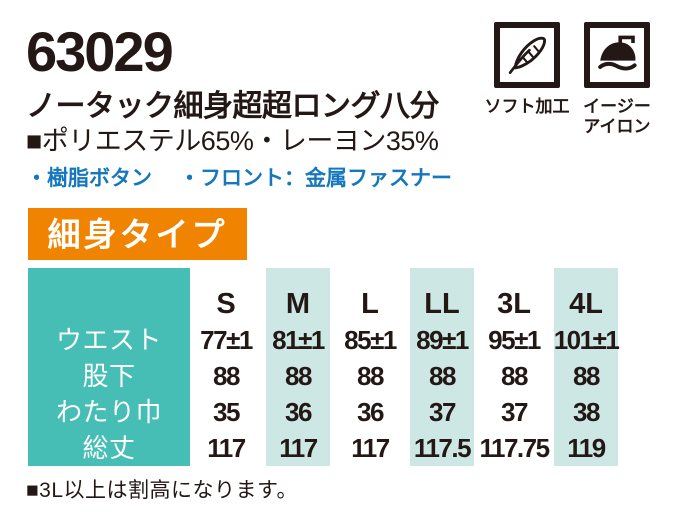 The height and width of the screenshot is (524, 680). What do you see at coordinates (442, 304) in the screenshot?
I see `size-header: LL` at bounding box center [442, 304].